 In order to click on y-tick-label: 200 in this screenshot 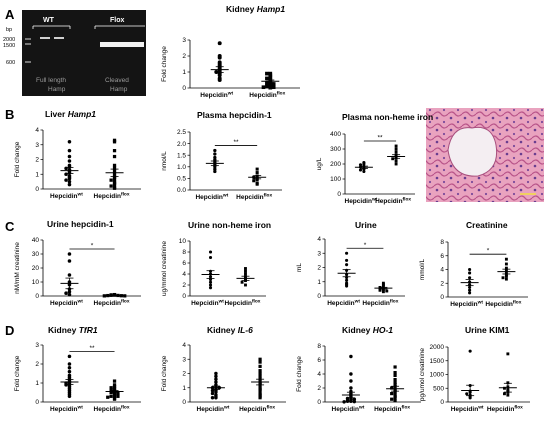, I will do `click(335, 164)`.